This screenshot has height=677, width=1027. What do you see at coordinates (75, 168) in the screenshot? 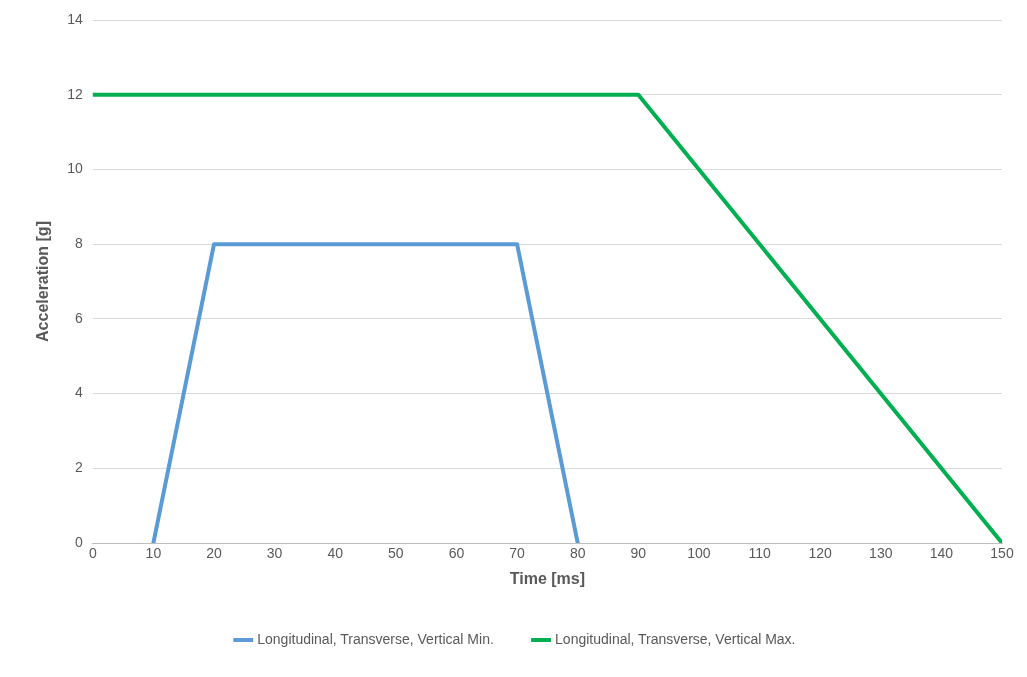
I see `y-tick-label: 10` at bounding box center [75, 168].